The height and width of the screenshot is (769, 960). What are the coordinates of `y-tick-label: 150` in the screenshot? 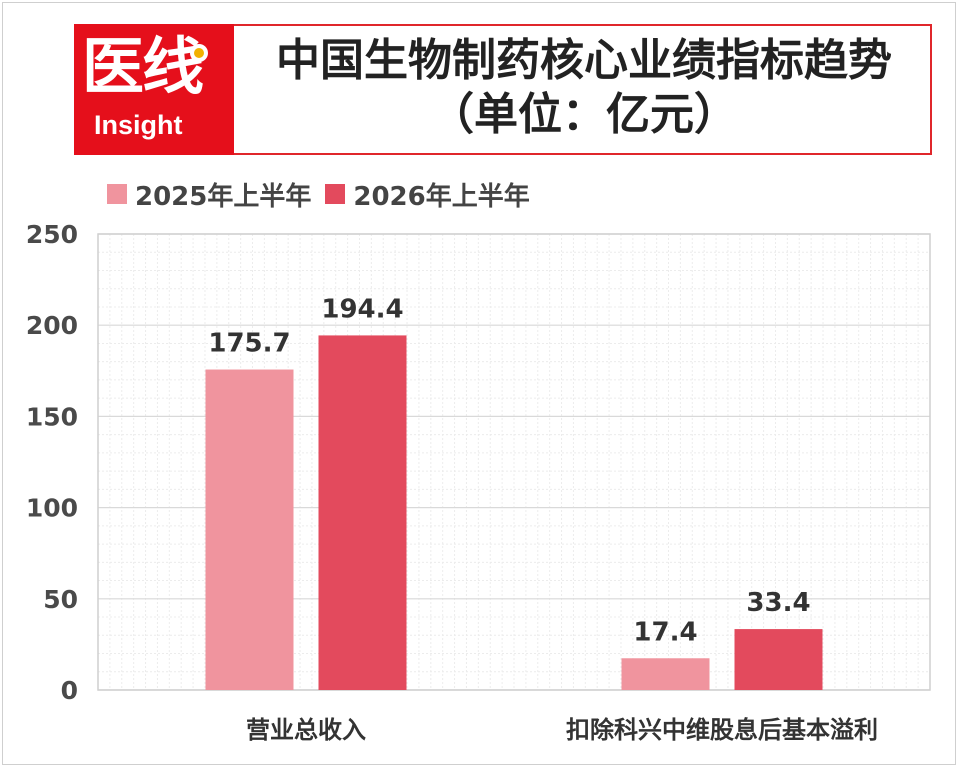 It's located at (52, 416).